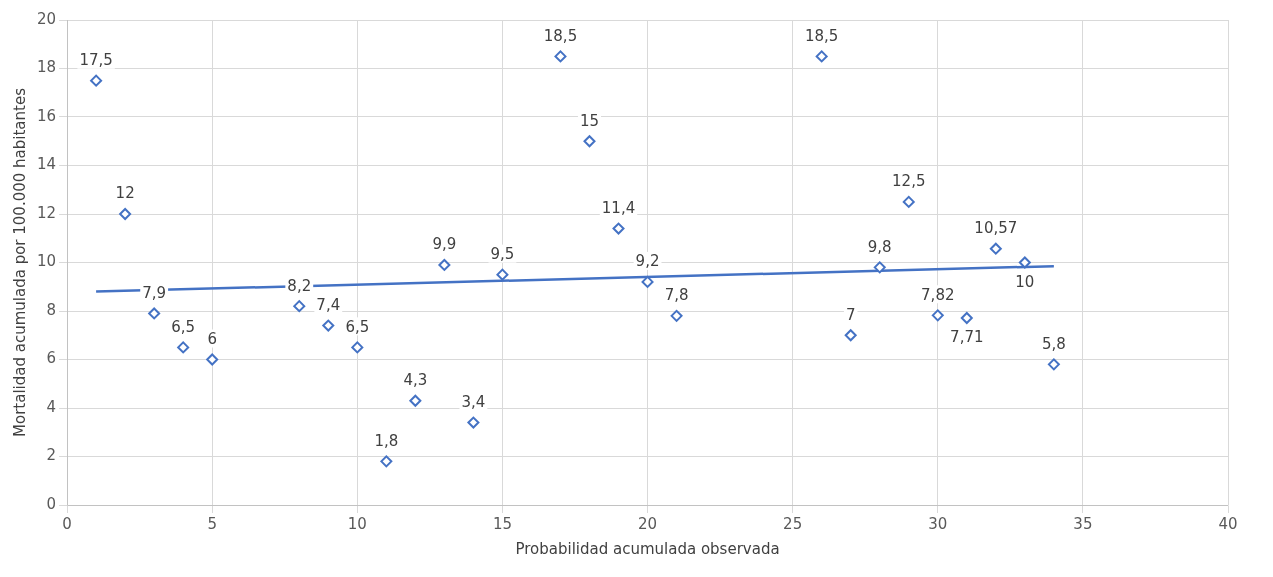 This screenshot has width=1273, height=577. Describe the element at coordinates (502, 254) in the screenshot. I see `data-label: 9,5` at that location.